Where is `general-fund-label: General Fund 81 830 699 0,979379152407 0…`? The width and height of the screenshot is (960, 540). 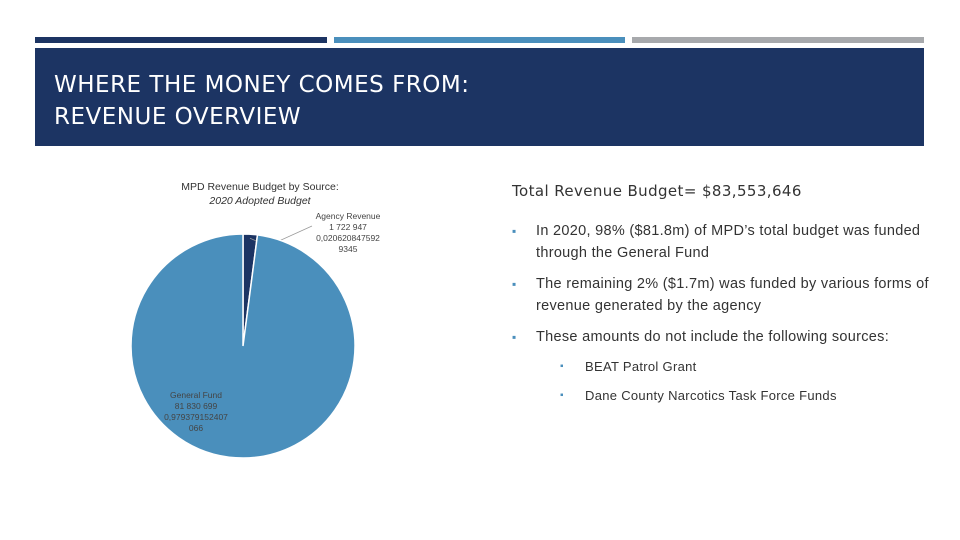 general-fund-label: General Fund 81 830 699 0,979379152407 0… is located at coordinates (196, 412).